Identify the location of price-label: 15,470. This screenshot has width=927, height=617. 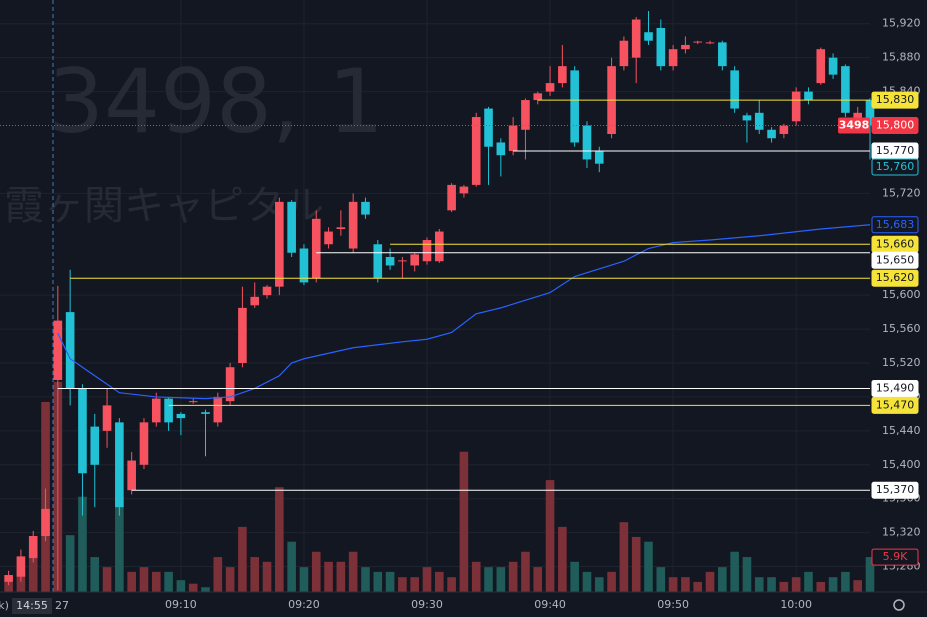
(895, 404).